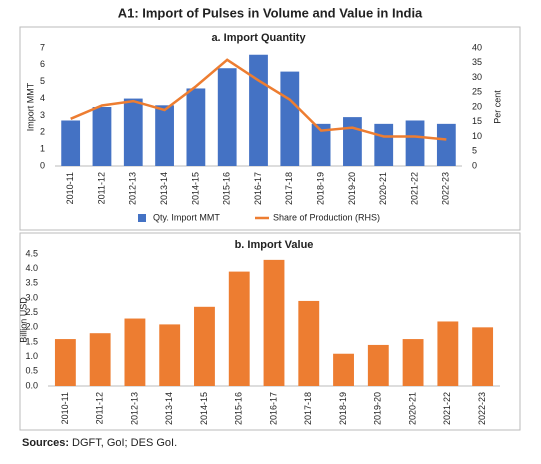  I want to click on y-tick-label: 6, so click(42, 64).